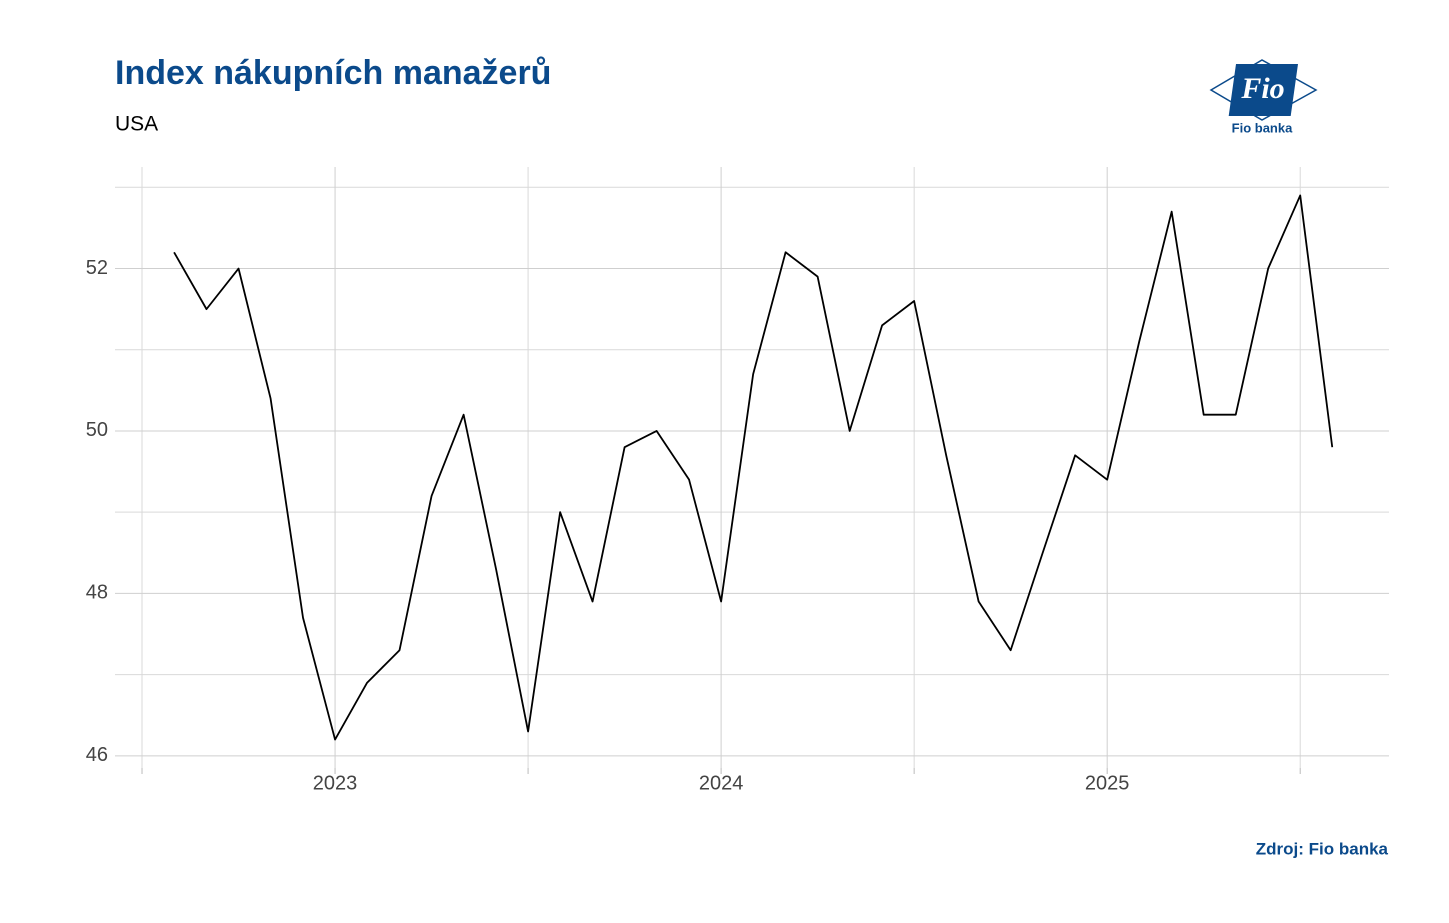 The width and height of the screenshot is (1449, 923). What do you see at coordinates (97, 593) in the screenshot?
I see `y-tick-label: 48` at bounding box center [97, 593].